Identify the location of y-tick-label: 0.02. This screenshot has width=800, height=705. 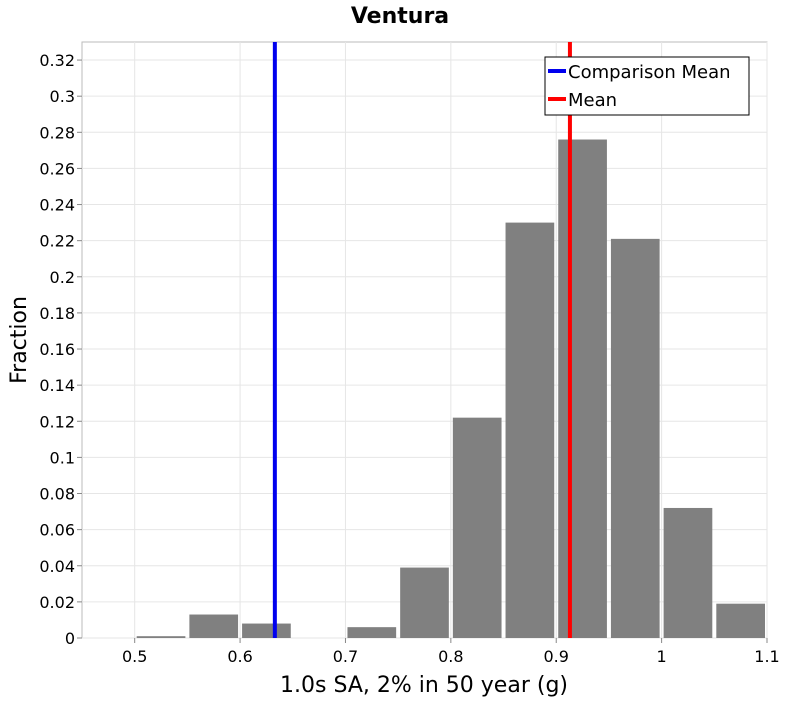
(57, 602).